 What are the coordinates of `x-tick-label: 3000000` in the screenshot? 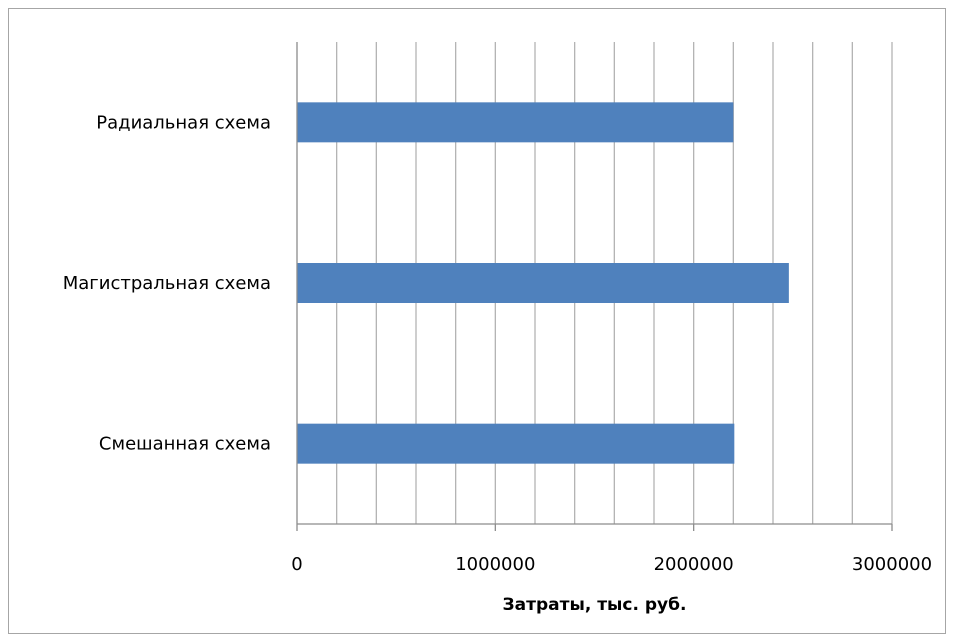 It's located at (892, 564).